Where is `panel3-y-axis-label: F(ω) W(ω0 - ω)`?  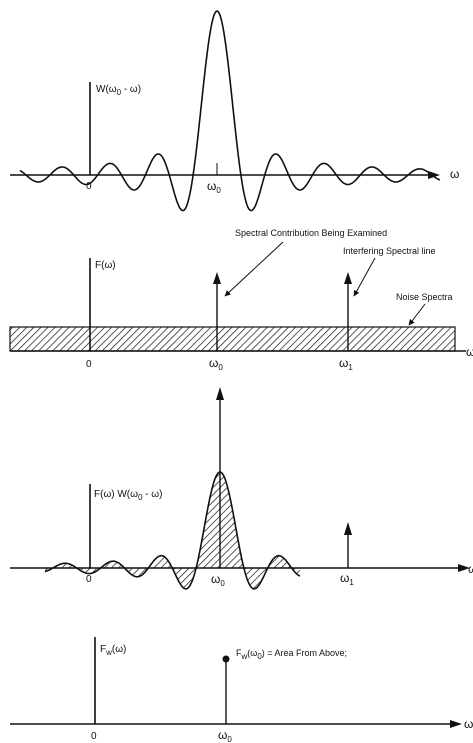 panel3-y-axis-label: F(ω) W(ω0 - ω) is located at coordinates (128, 495).